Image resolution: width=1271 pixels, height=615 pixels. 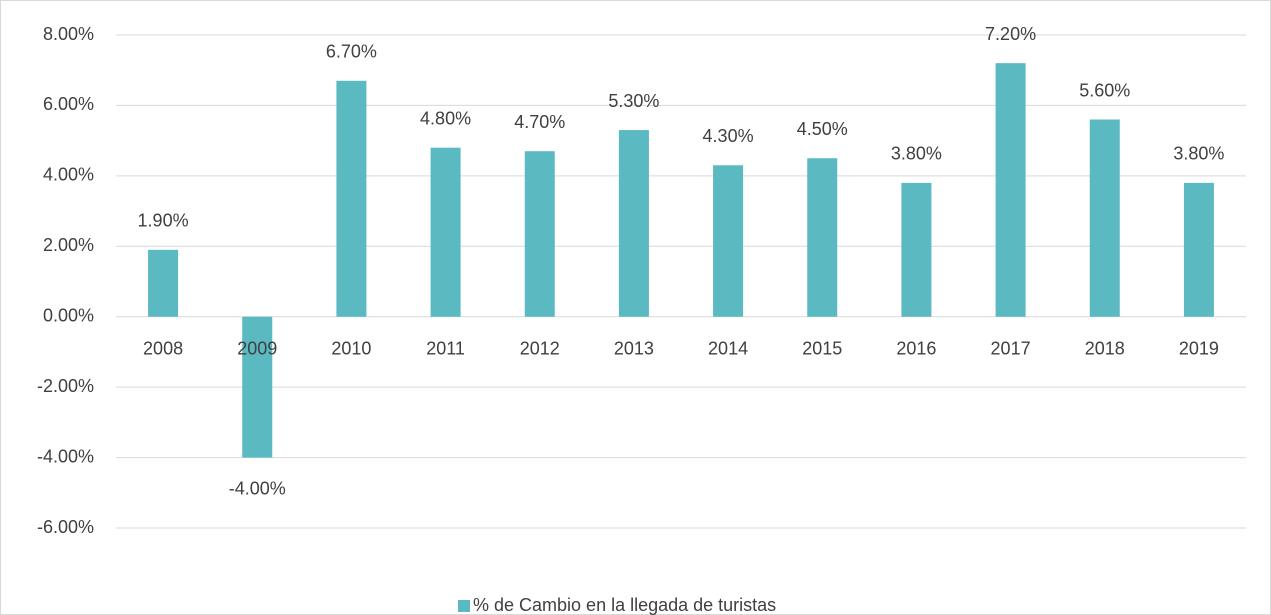 I want to click on data-label: 5.30%, so click(x=633, y=101).